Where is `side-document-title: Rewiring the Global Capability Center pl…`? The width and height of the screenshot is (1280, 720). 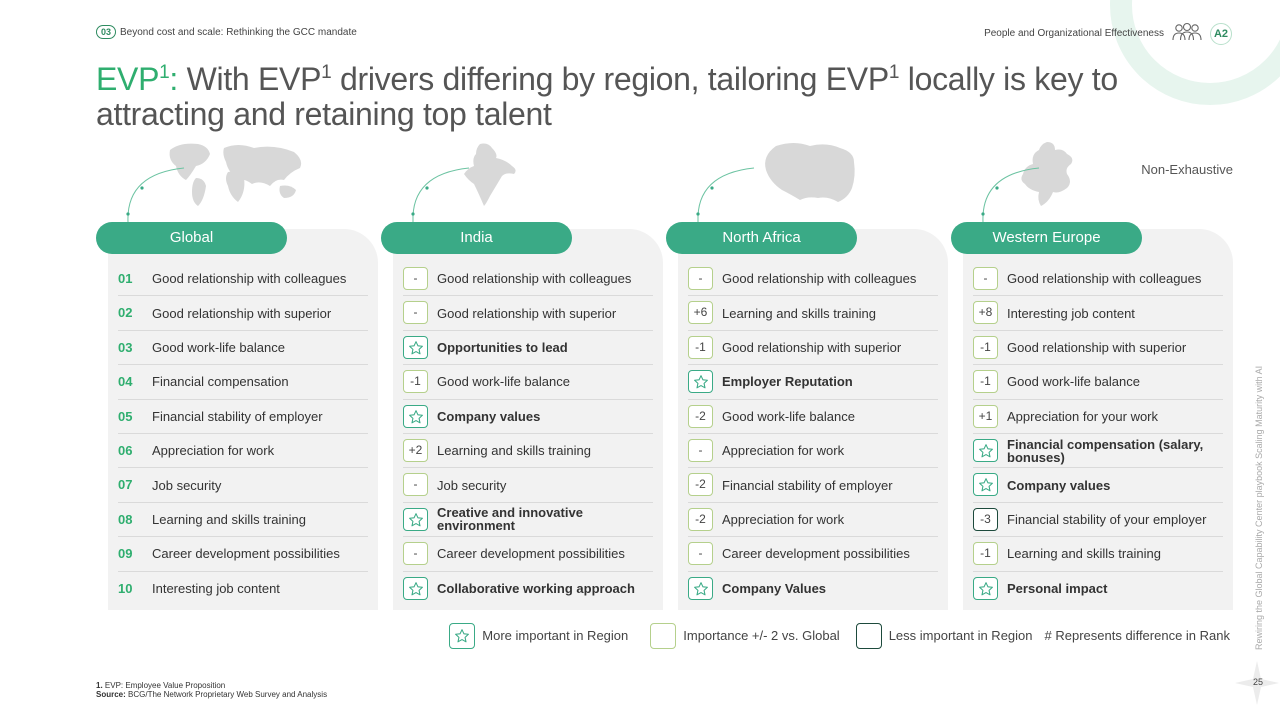 side-document-title: Rewiring the Global Capability Center pl… is located at coordinates (1259, 507).